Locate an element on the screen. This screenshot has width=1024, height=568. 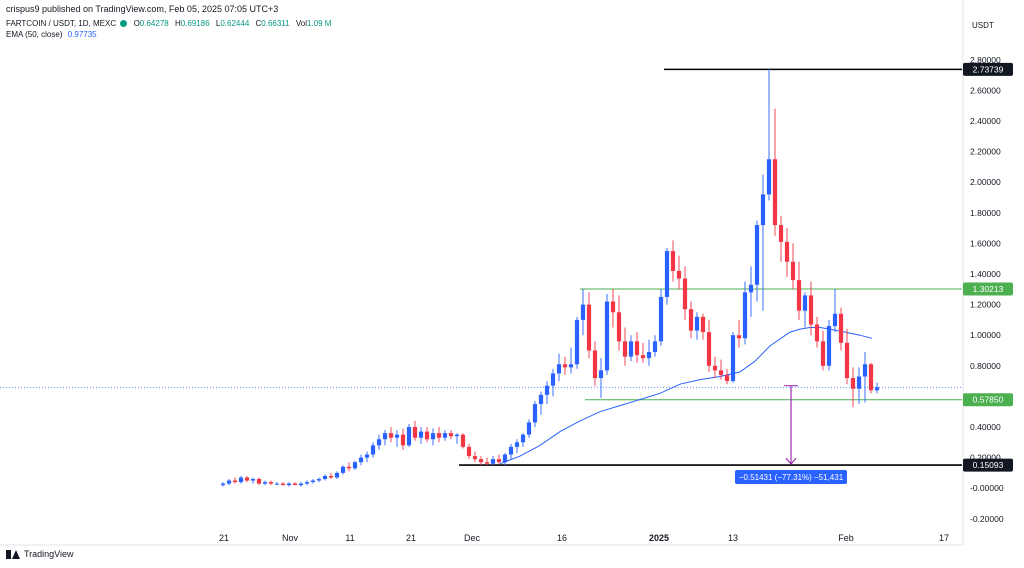
measure-label-box is located at coordinates (791, 477).